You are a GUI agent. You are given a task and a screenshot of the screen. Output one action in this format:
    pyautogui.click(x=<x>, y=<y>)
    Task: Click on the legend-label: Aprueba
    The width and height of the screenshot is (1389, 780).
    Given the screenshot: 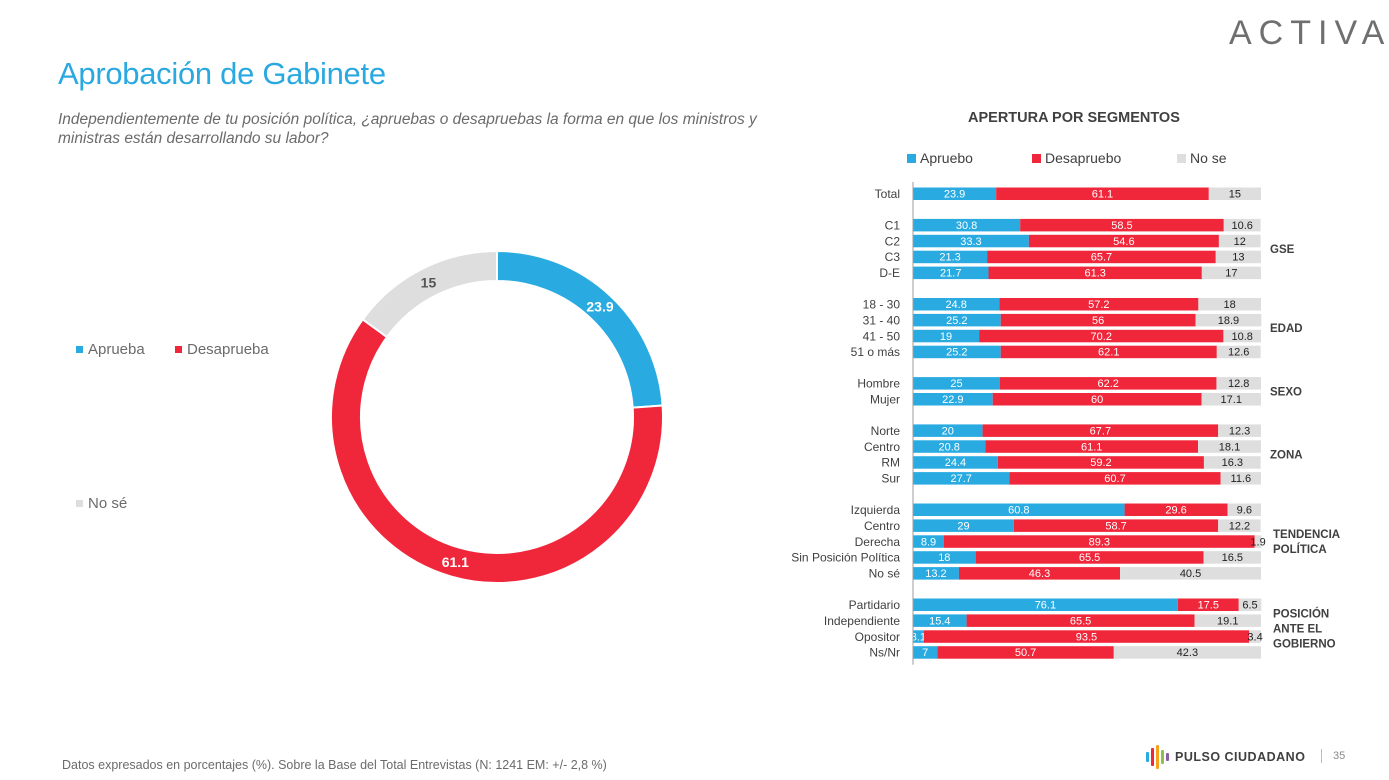 What is the action you would take?
    pyautogui.click(x=116, y=349)
    